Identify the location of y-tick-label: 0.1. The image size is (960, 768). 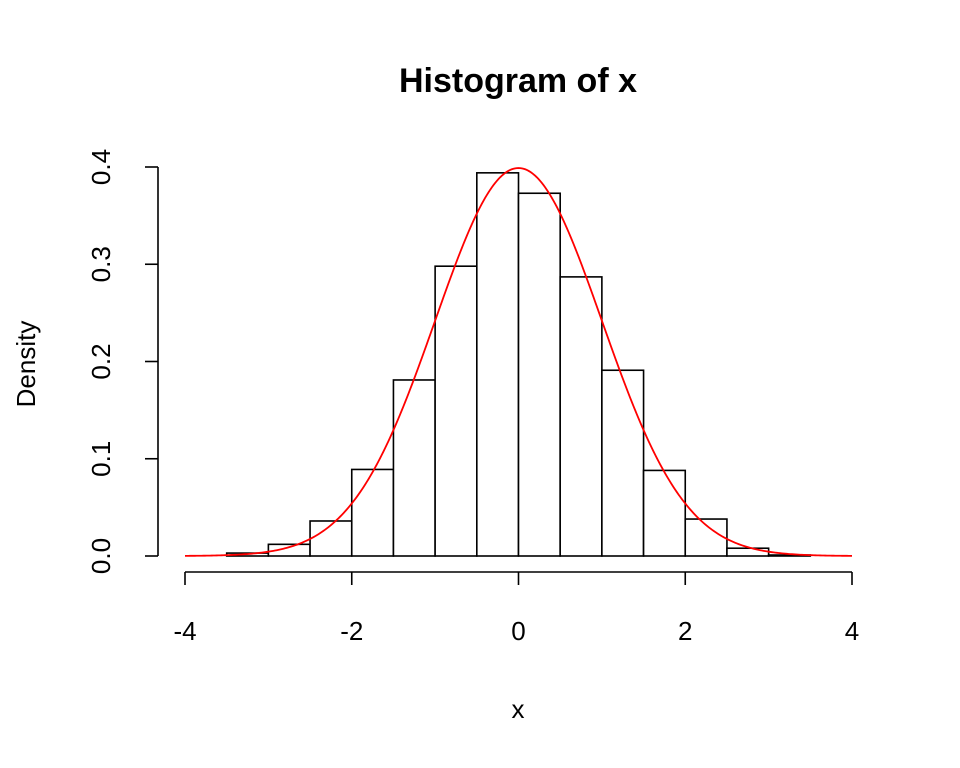
(101, 459).